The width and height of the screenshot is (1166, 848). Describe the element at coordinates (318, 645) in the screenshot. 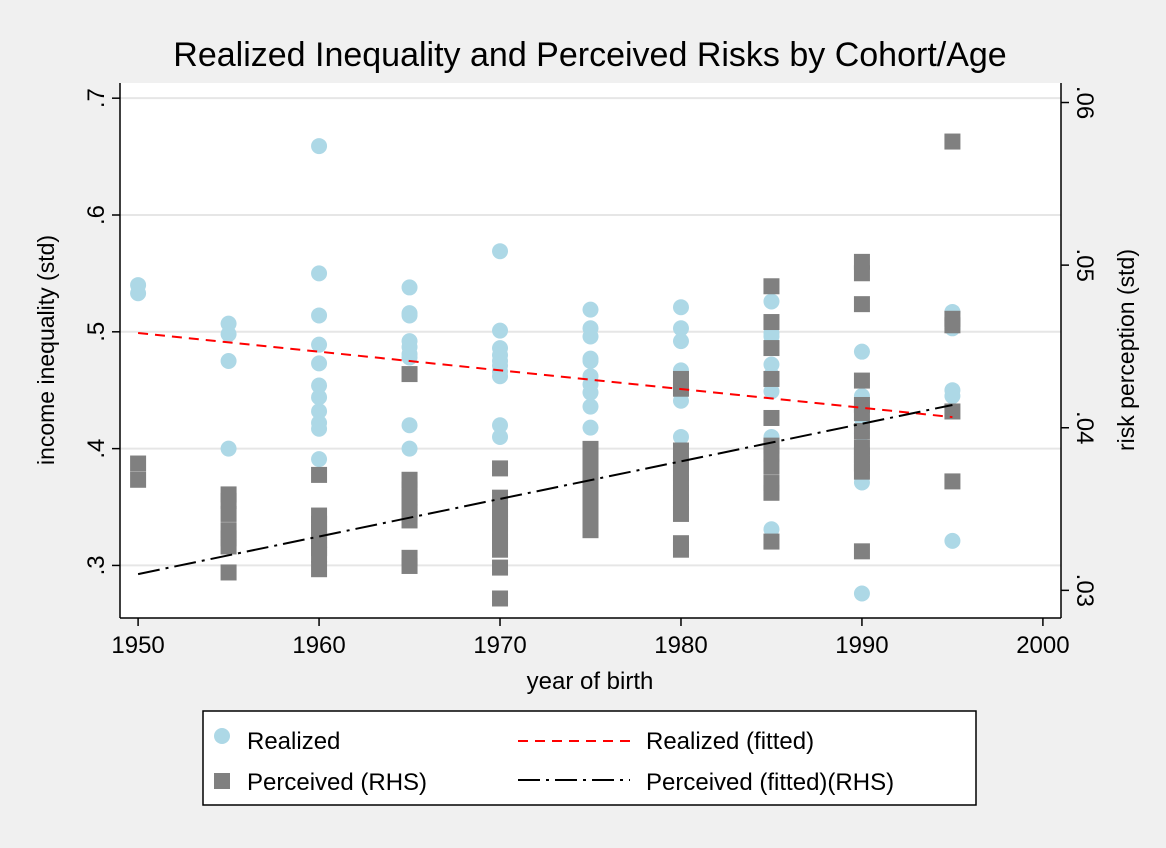

I see `x-tick-label-1: 1960` at that location.